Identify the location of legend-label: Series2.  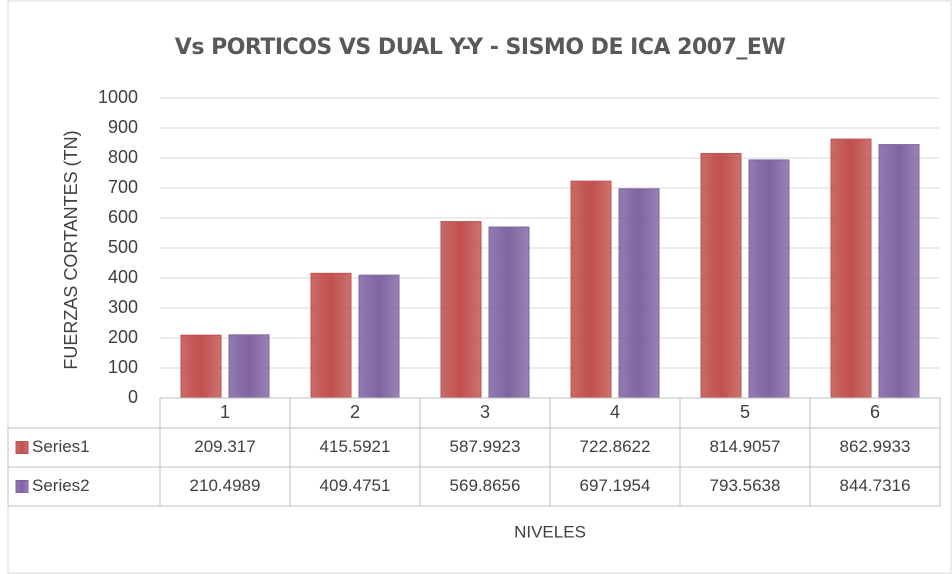
(61, 485).